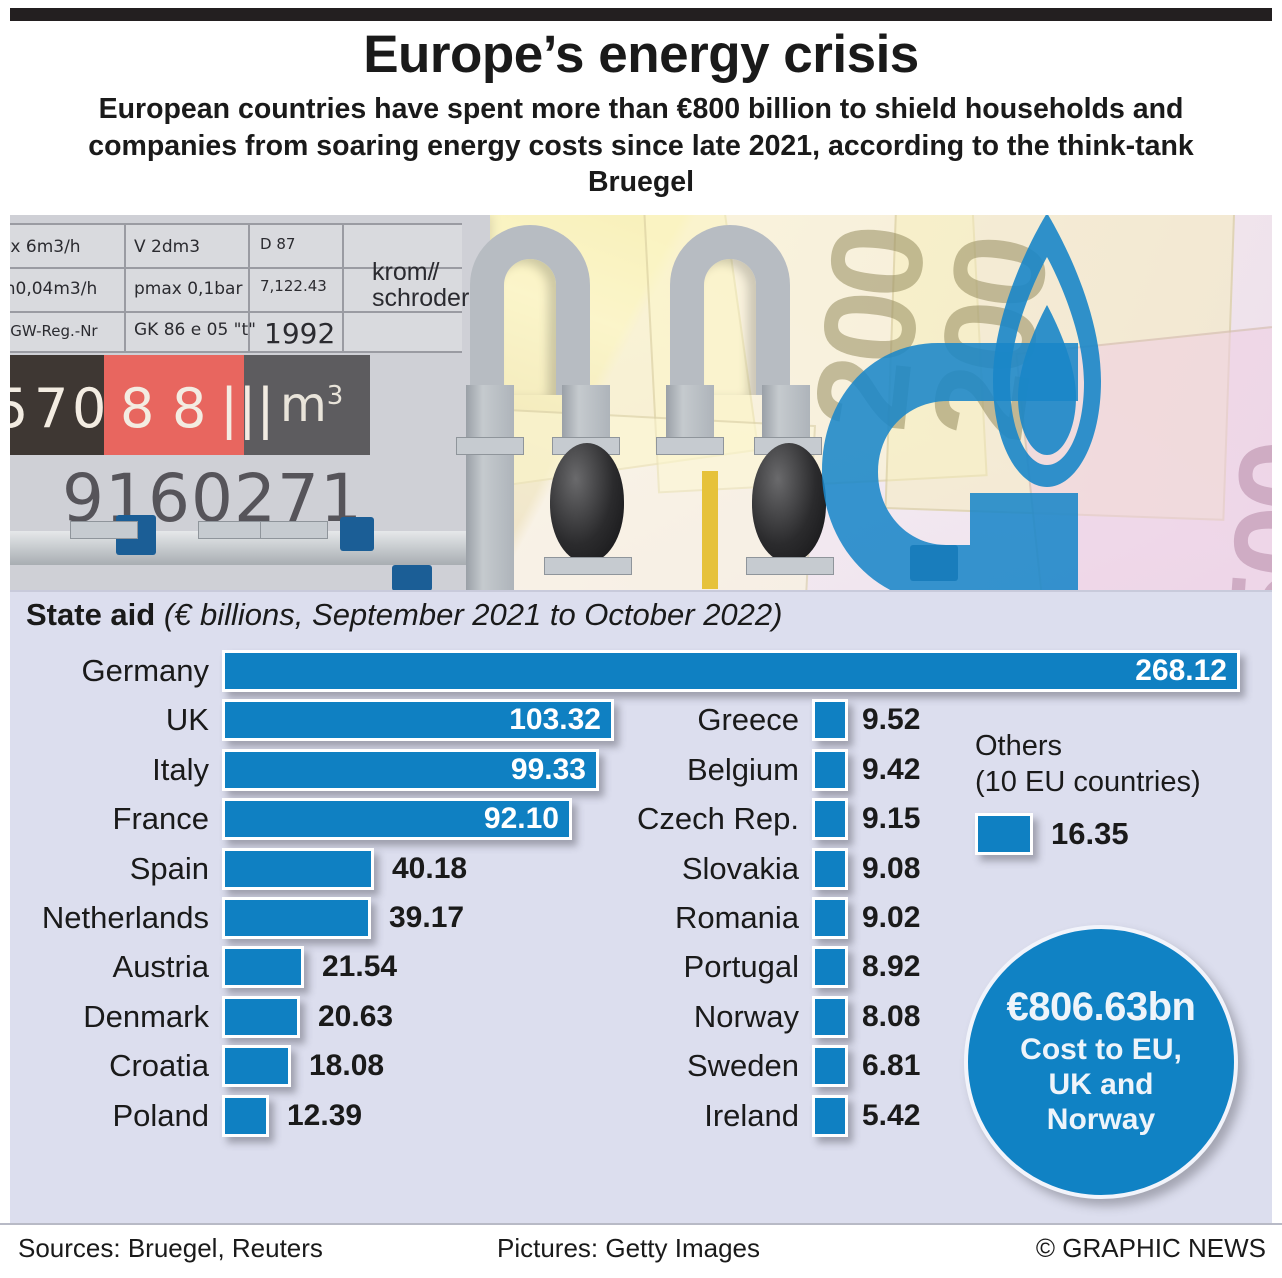 The height and width of the screenshot is (1278, 1282). Describe the element at coordinates (412, 577) in the screenshot. I see `pipe-valve` at that location.